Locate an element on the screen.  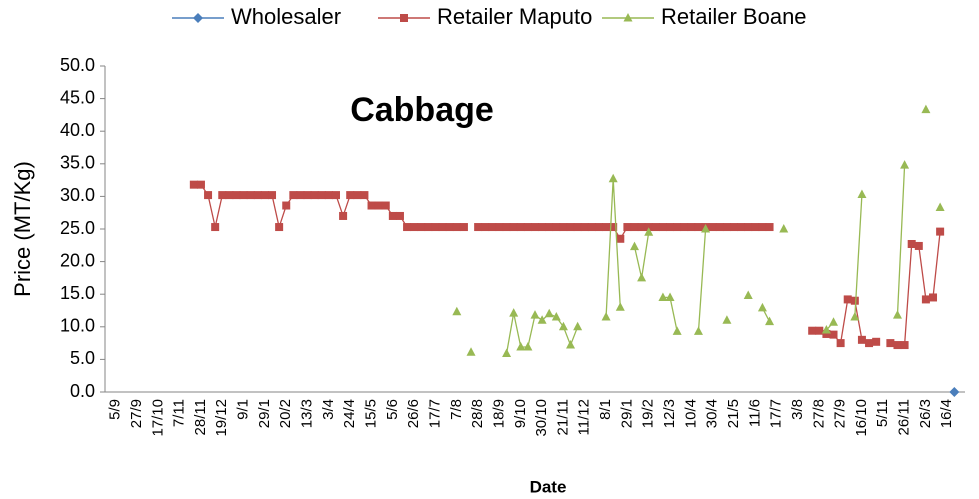
x-tick-label: 28/11 is located at coordinates (200, 417).